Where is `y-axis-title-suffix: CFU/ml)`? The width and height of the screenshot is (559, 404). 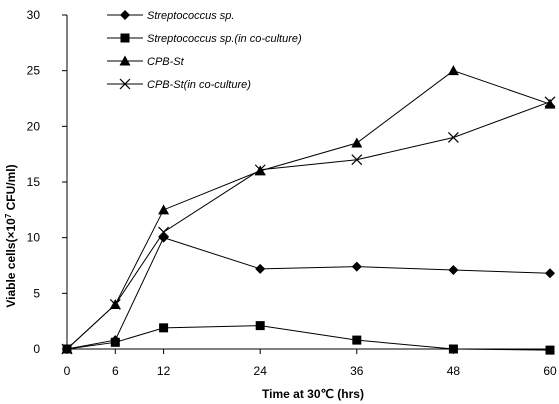 y-axis-title-suffix: CFU/ml) is located at coordinates (11, 188).